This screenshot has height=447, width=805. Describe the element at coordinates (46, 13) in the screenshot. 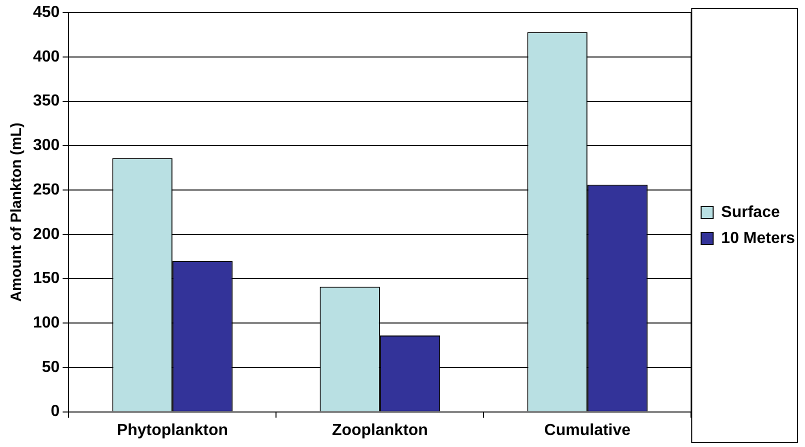

I see `y-tick-label: 450` at that location.